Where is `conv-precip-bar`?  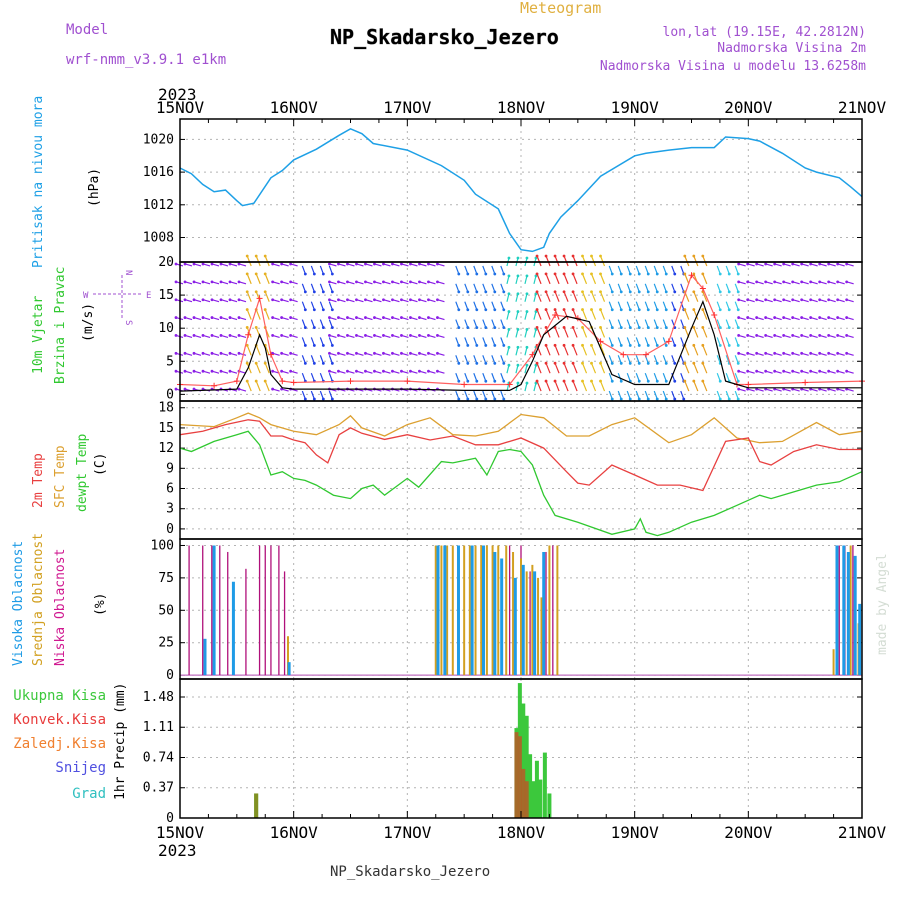 conv-precip-bar is located at coordinates (526, 799).